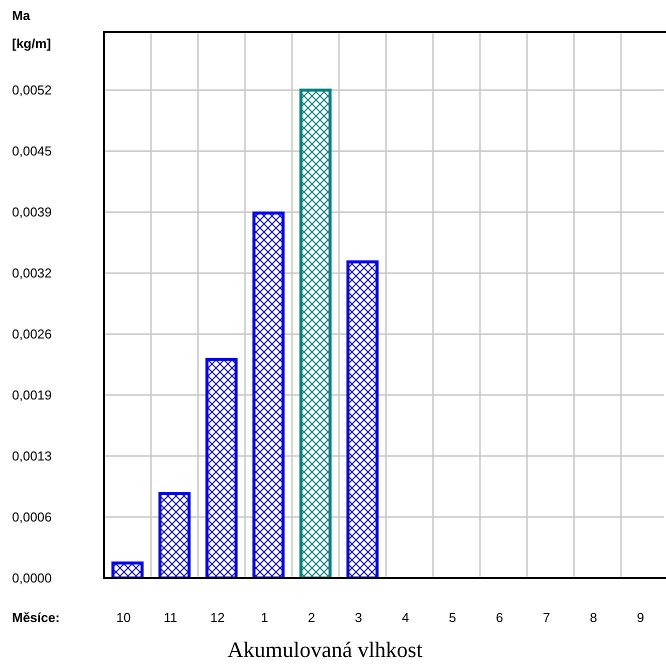  I want to click on y-tick-label: 0,0052, so click(32, 90).